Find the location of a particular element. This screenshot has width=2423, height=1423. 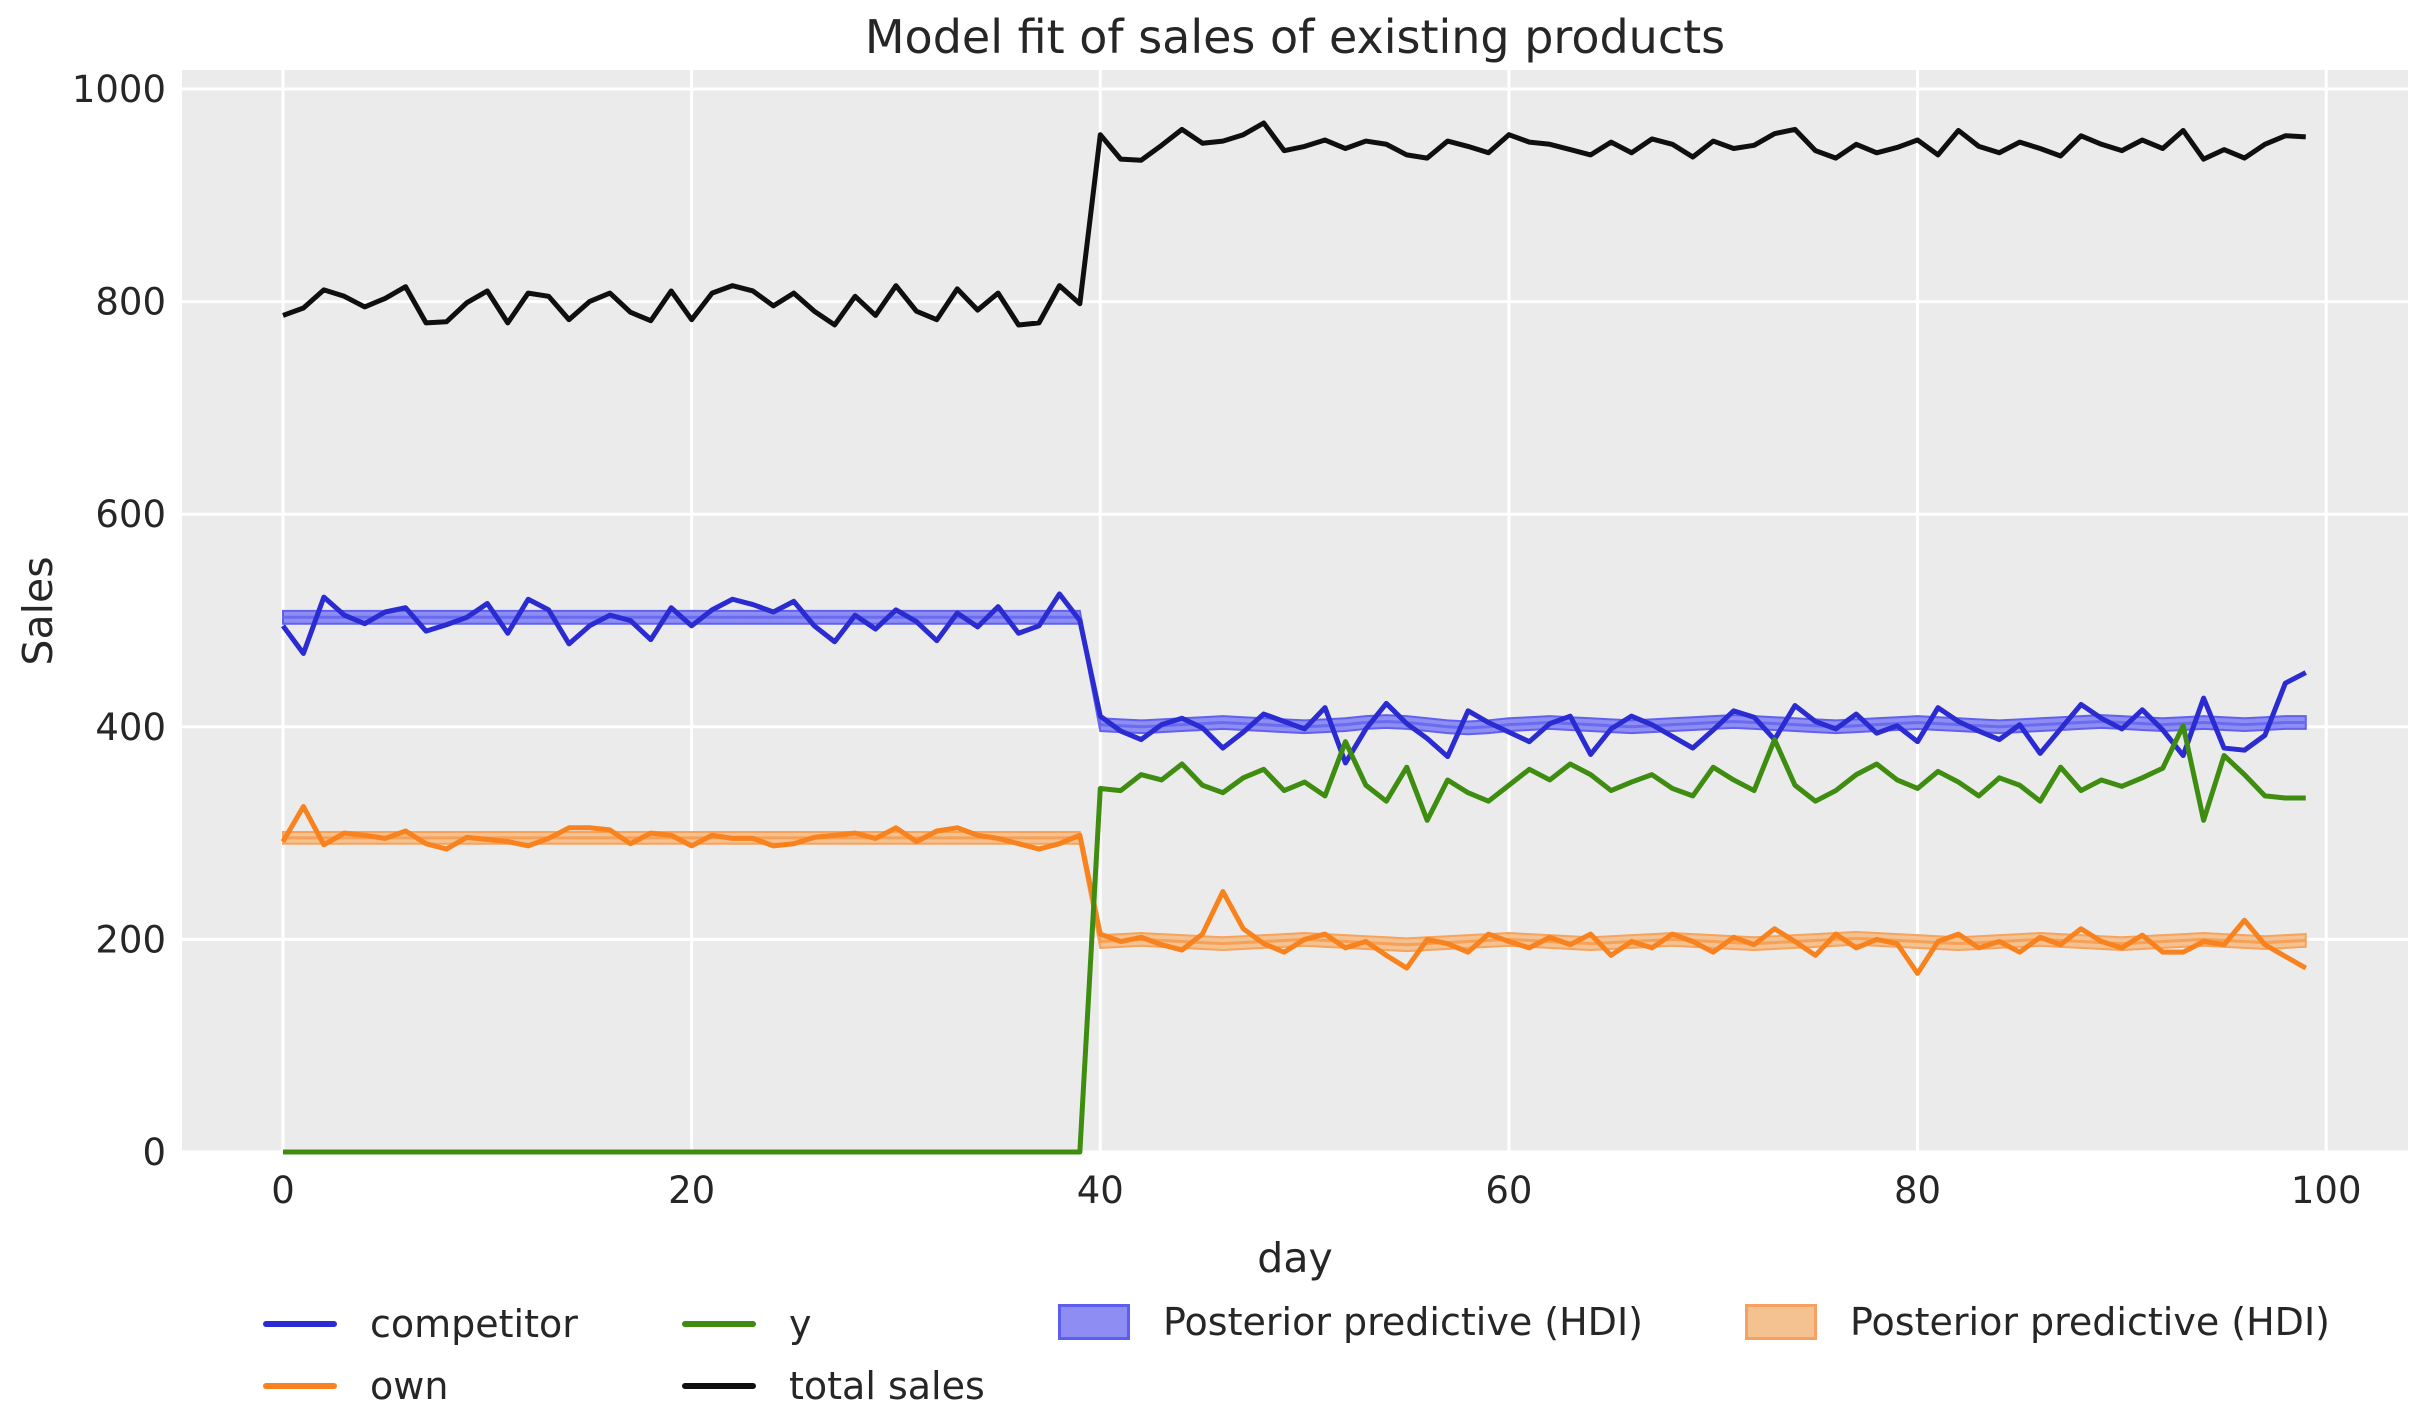

x-tick-label: 100 is located at coordinates (2326, 1190).